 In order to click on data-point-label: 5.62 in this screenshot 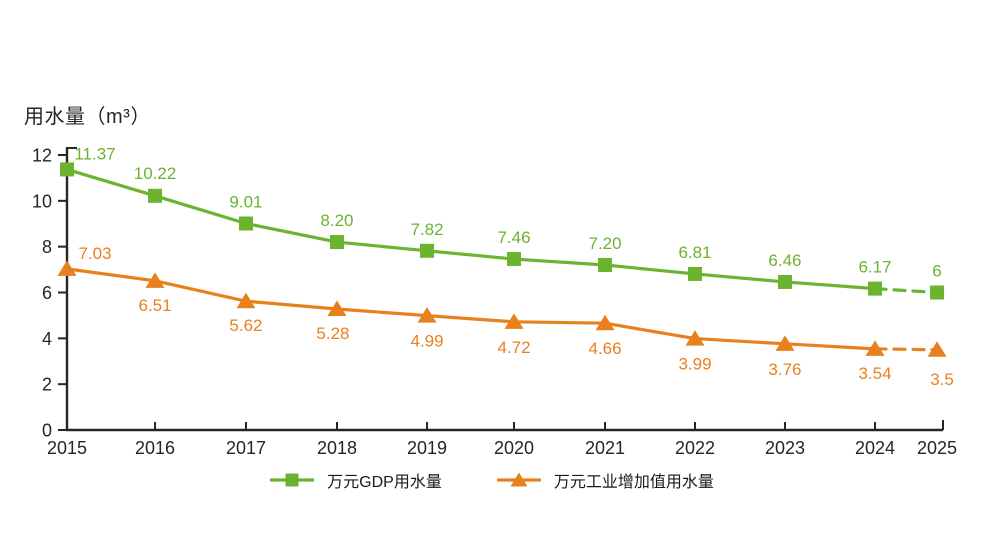, I will do `click(245, 325)`.